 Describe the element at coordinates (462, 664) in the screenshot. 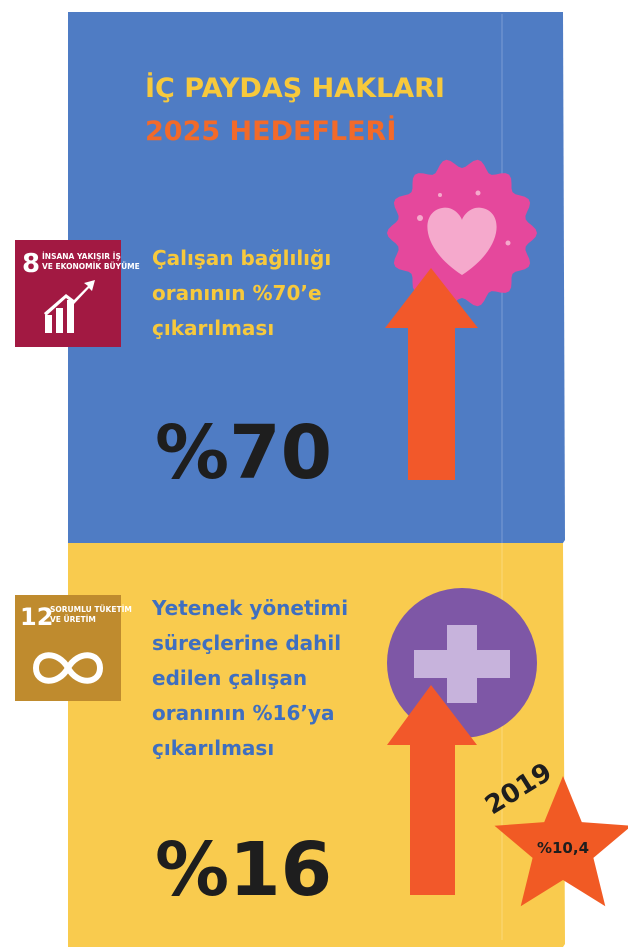

I see `plus` at that location.